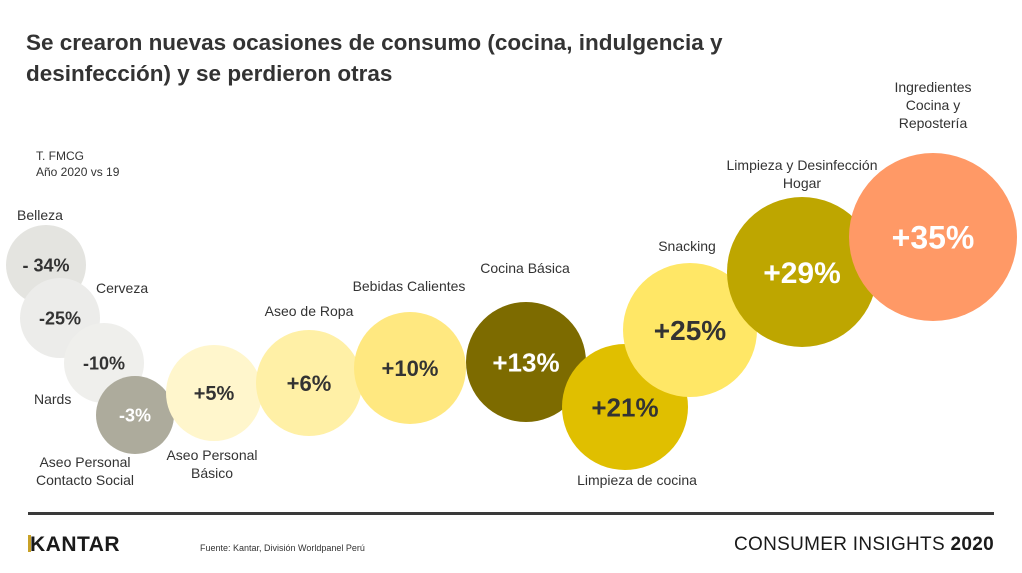  Describe the element at coordinates (525, 268) in the screenshot. I see `bubble-category-label: Cocina Básica` at that location.